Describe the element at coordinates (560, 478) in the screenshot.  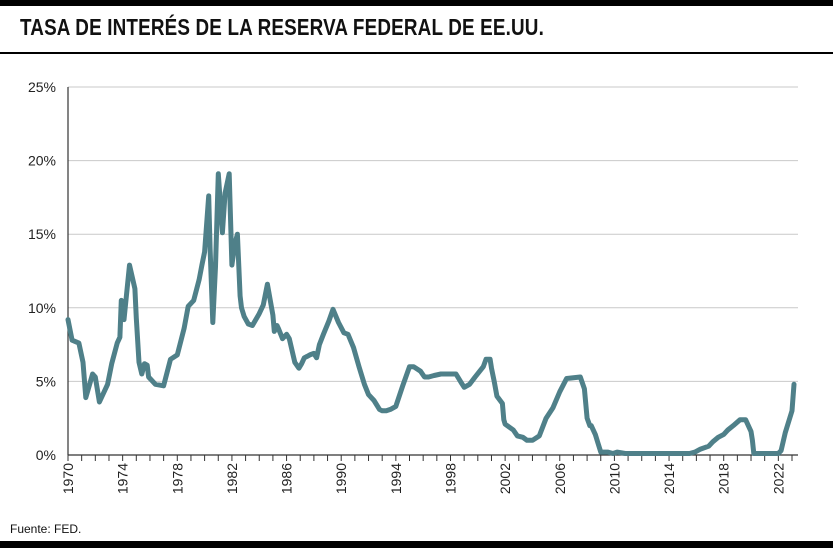
I see `x-tick-label: 2006` at that location.